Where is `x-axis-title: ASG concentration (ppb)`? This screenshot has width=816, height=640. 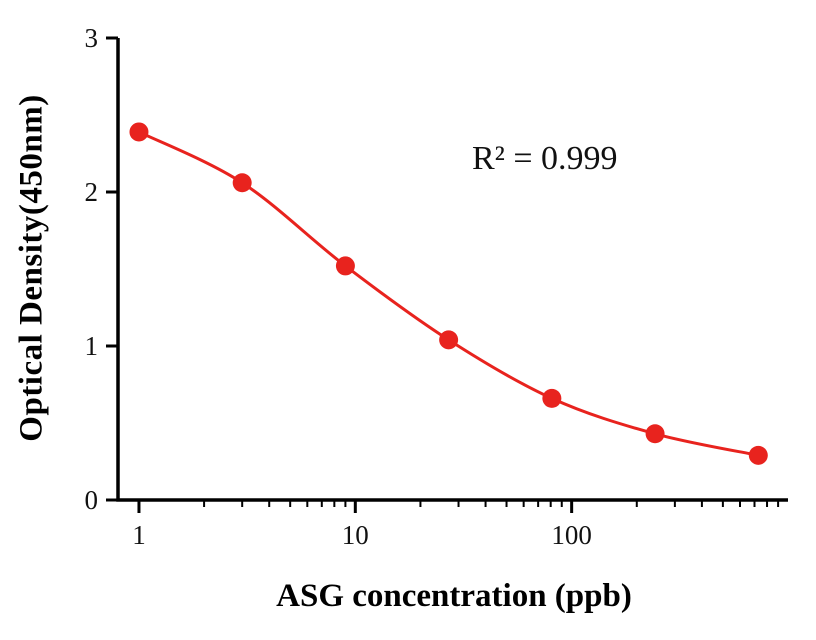 x-axis-title: ASG concentration (ppb) is located at coordinates (454, 596).